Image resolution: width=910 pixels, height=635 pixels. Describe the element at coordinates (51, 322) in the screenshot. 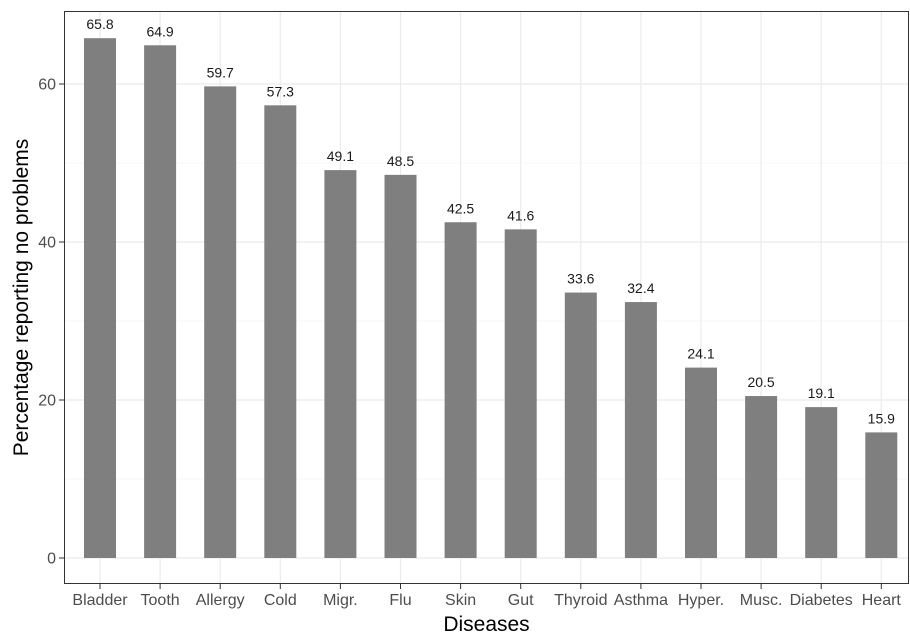

I see `y-axis: 0 20 40 60` at that location.